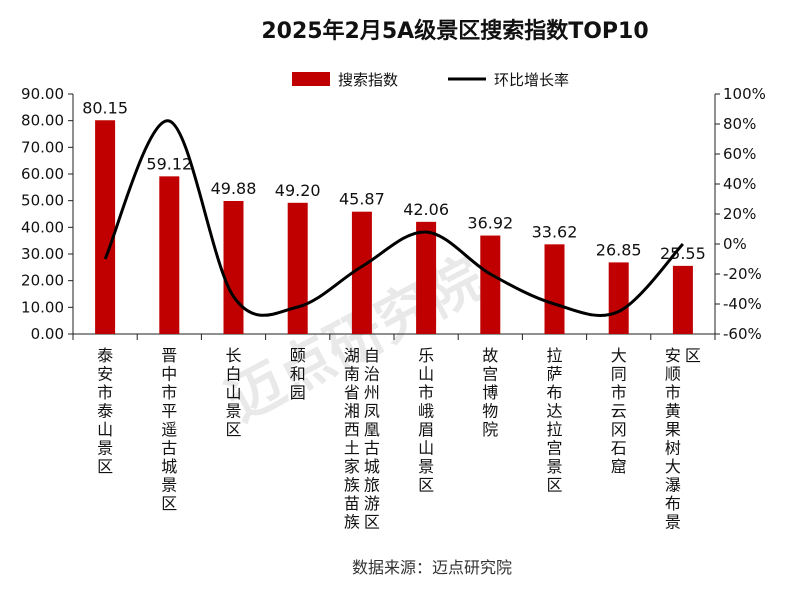 Image resolution: width=800 pixels, height=592 pixels. What do you see at coordinates (169, 411) in the screenshot?
I see `category-char: 平` at bounding box center [169, 411].